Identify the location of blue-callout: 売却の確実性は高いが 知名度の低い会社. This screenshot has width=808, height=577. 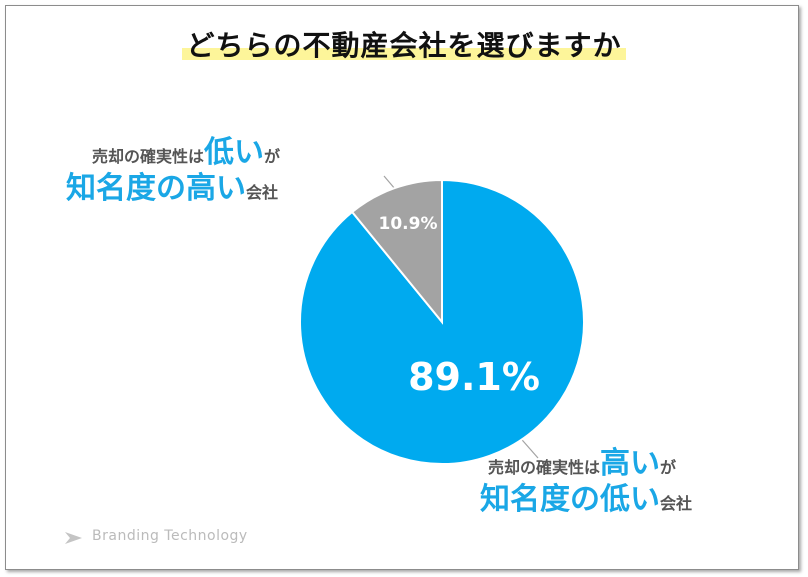
(586, 482).